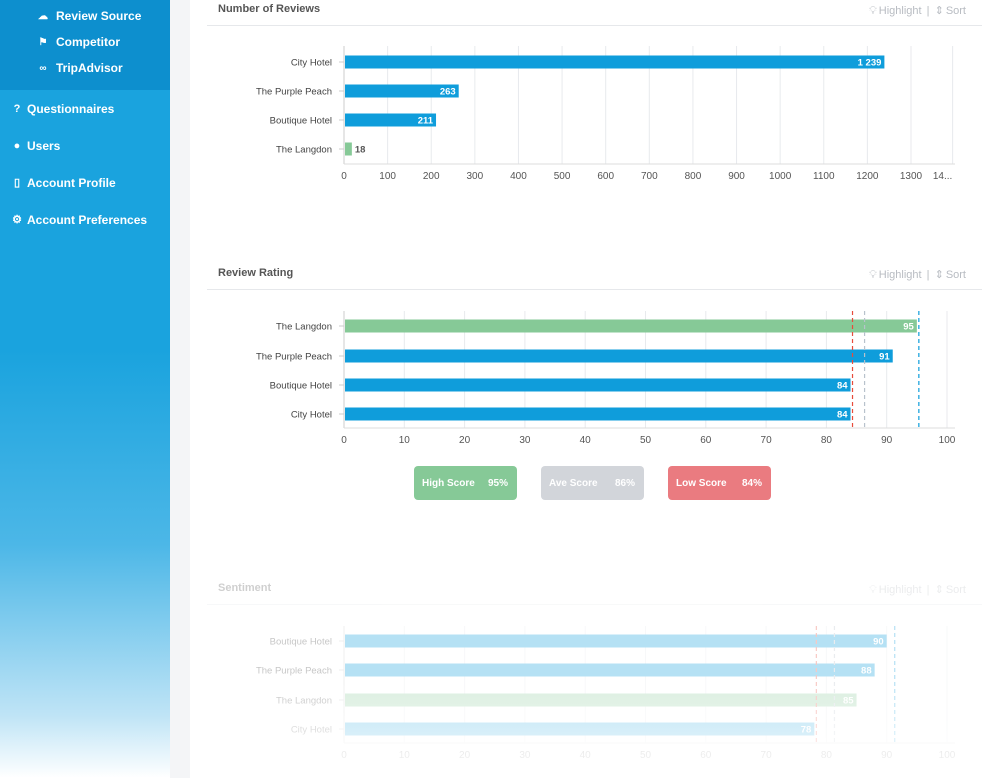 The height and width of the screenshot is (778, 1000). I want to click on low-score-button: Low Score 84%, so click(719, 483).